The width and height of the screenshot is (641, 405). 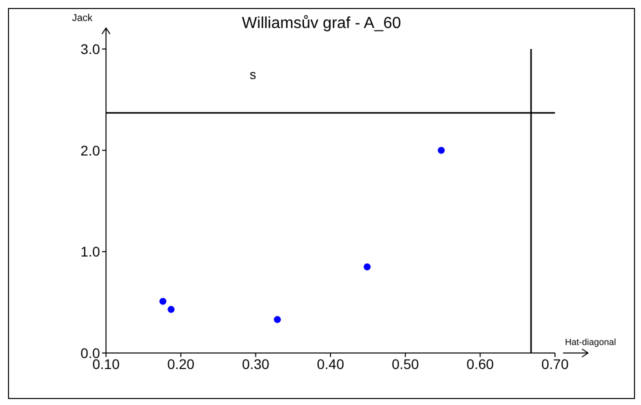 What do you see at coordinates (82, 18) in the screenshot?
I see `y-axis-title: Jack` at bounding box center [82, 18].